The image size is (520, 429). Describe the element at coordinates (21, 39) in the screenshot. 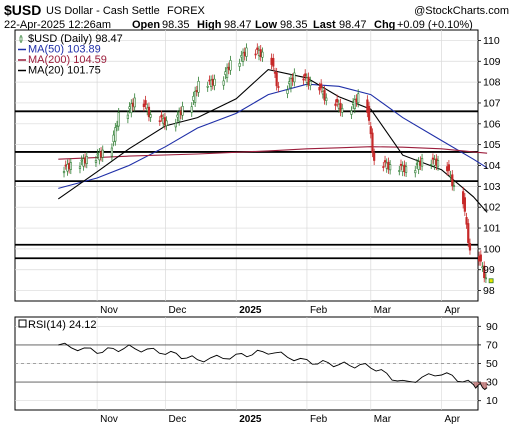

I see `legend-candle-body` at that location.